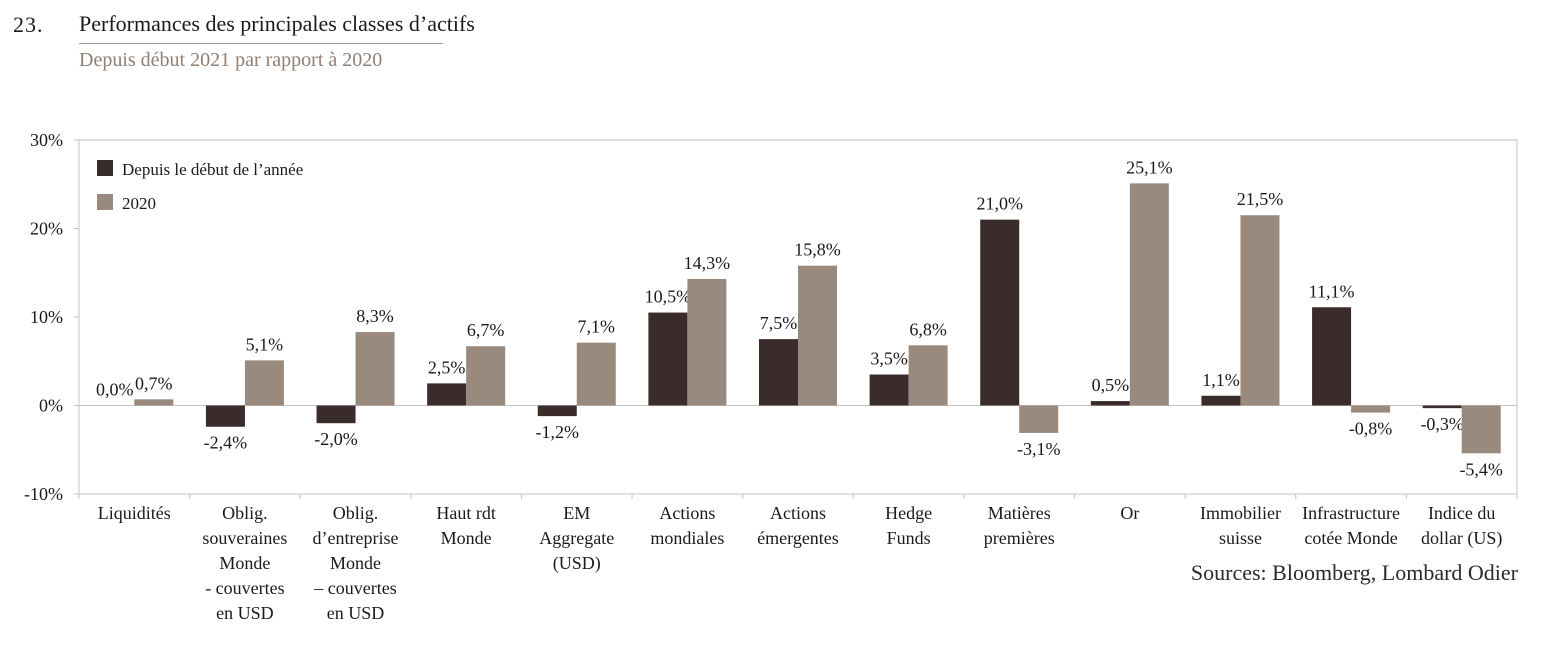 Image resolution: width=1550 pixels, height=659 pixels. I want to click on y-tick-label: 0%, so click(51, 406).